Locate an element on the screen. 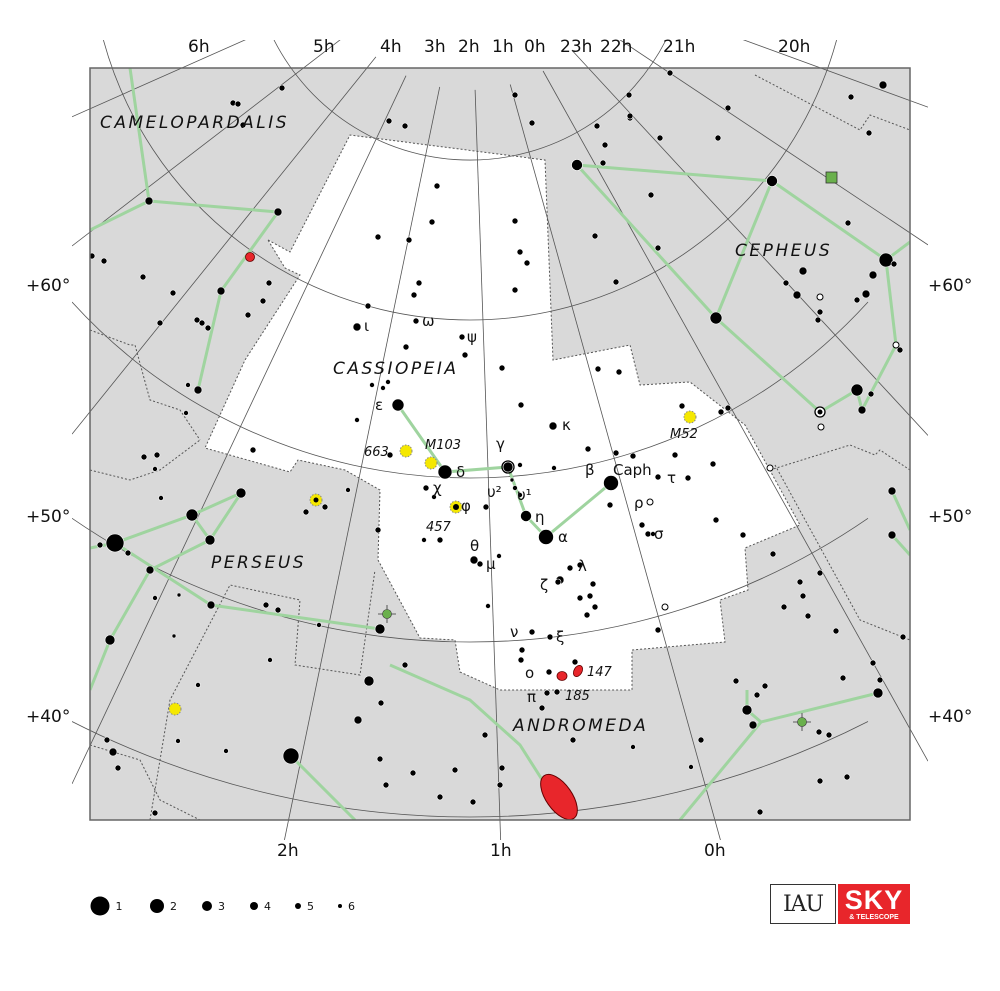 The image size is (1000, 991). star-label: β is located at coordinates (590, 470).